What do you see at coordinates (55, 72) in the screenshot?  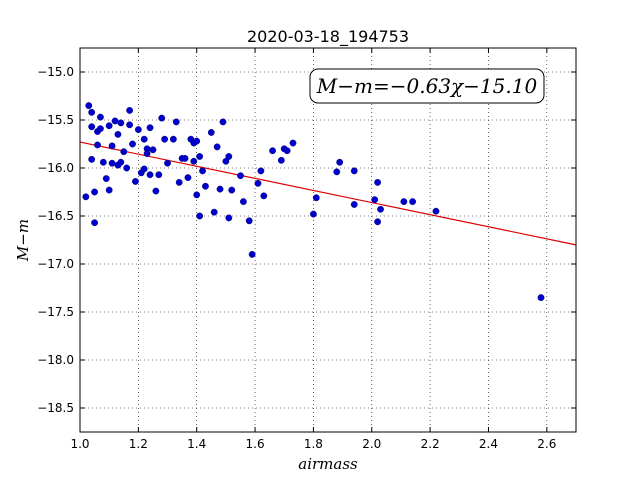 I see `y-tick-label: −15.0` at bounding box center [55, 72].